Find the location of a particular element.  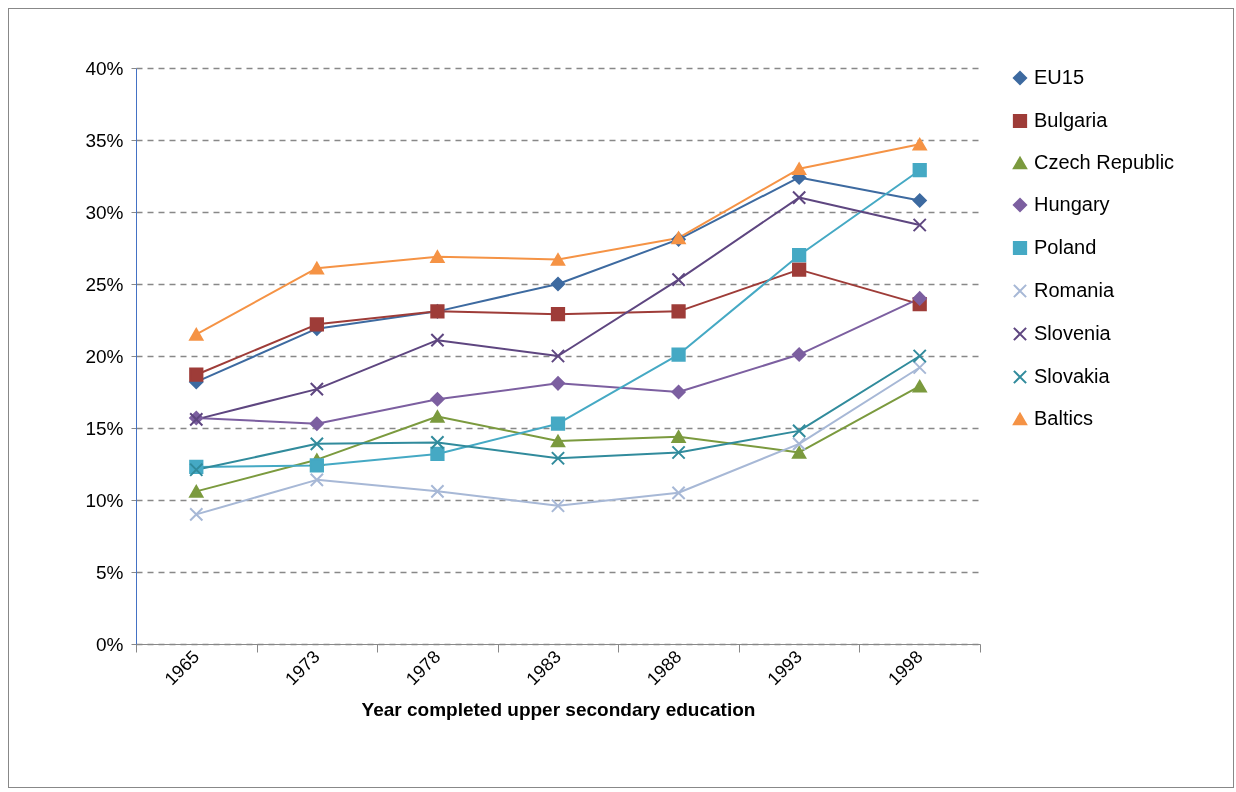

legend-label: Bulgaria is located at coordinates (1071, 120).